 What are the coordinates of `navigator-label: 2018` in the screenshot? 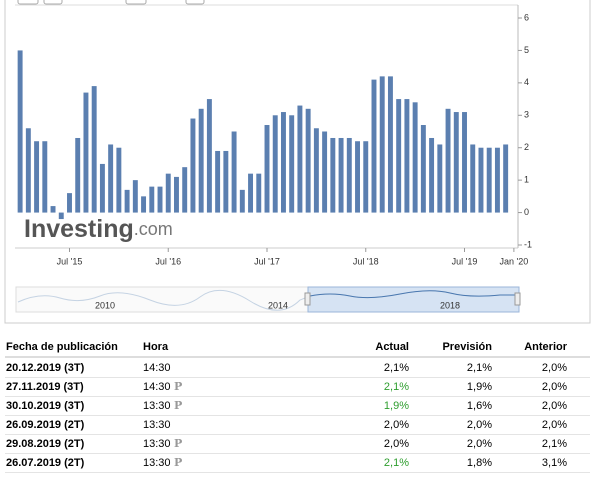 It's located at (450, 305).